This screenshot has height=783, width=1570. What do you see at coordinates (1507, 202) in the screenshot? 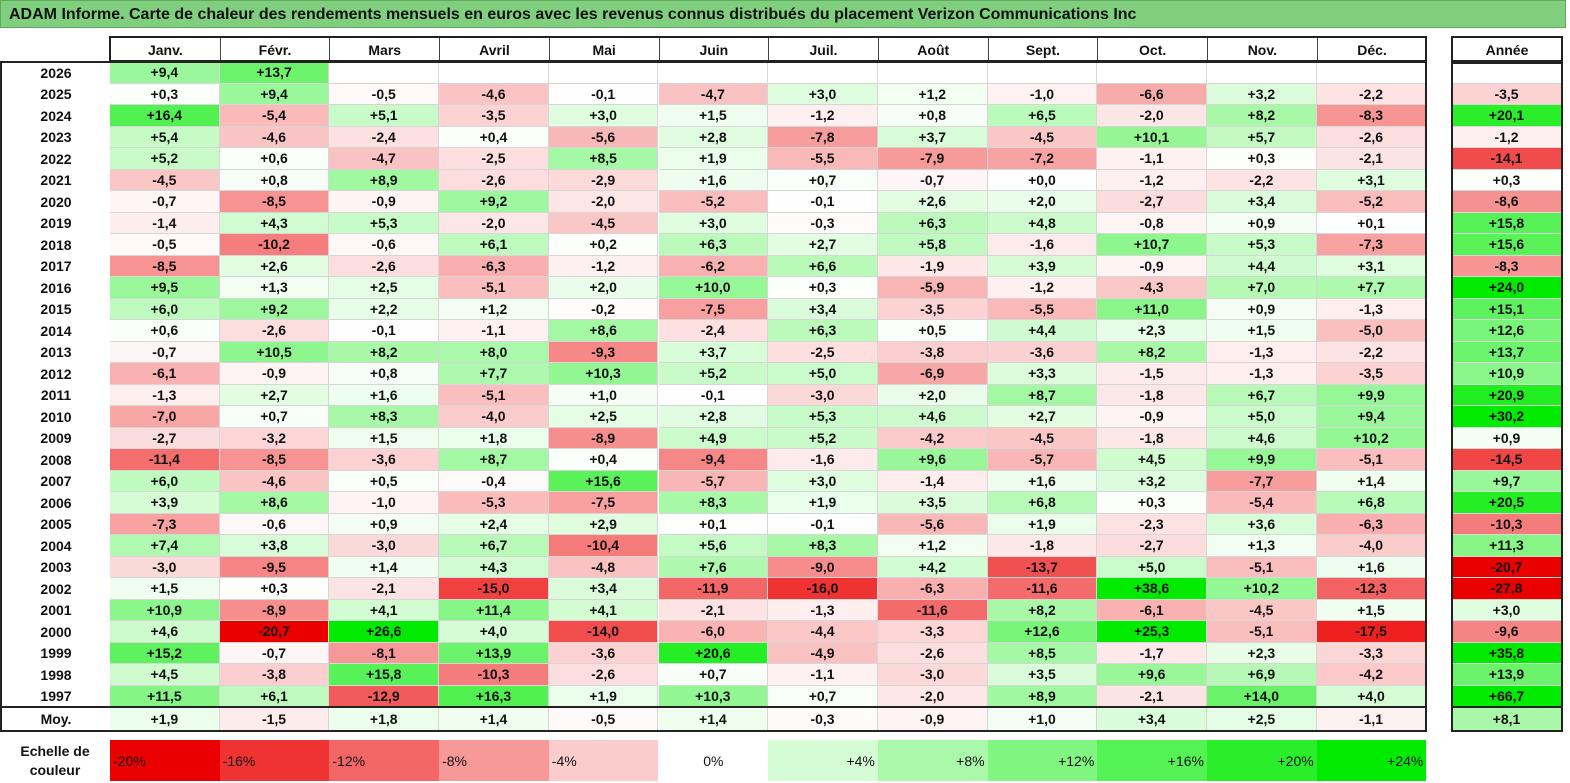
I see `annual-cell: -8,6` at bounding box center [1507, 202].